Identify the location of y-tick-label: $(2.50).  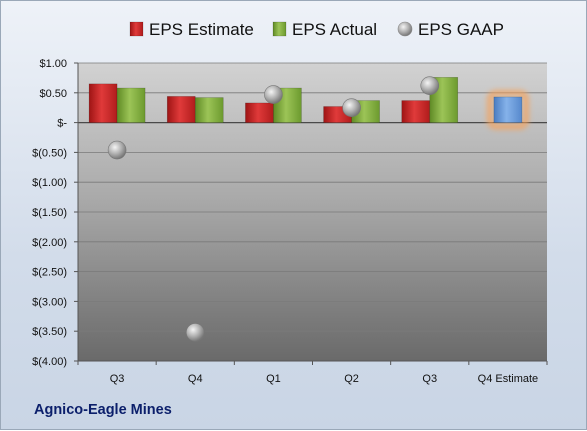
(49, 273).